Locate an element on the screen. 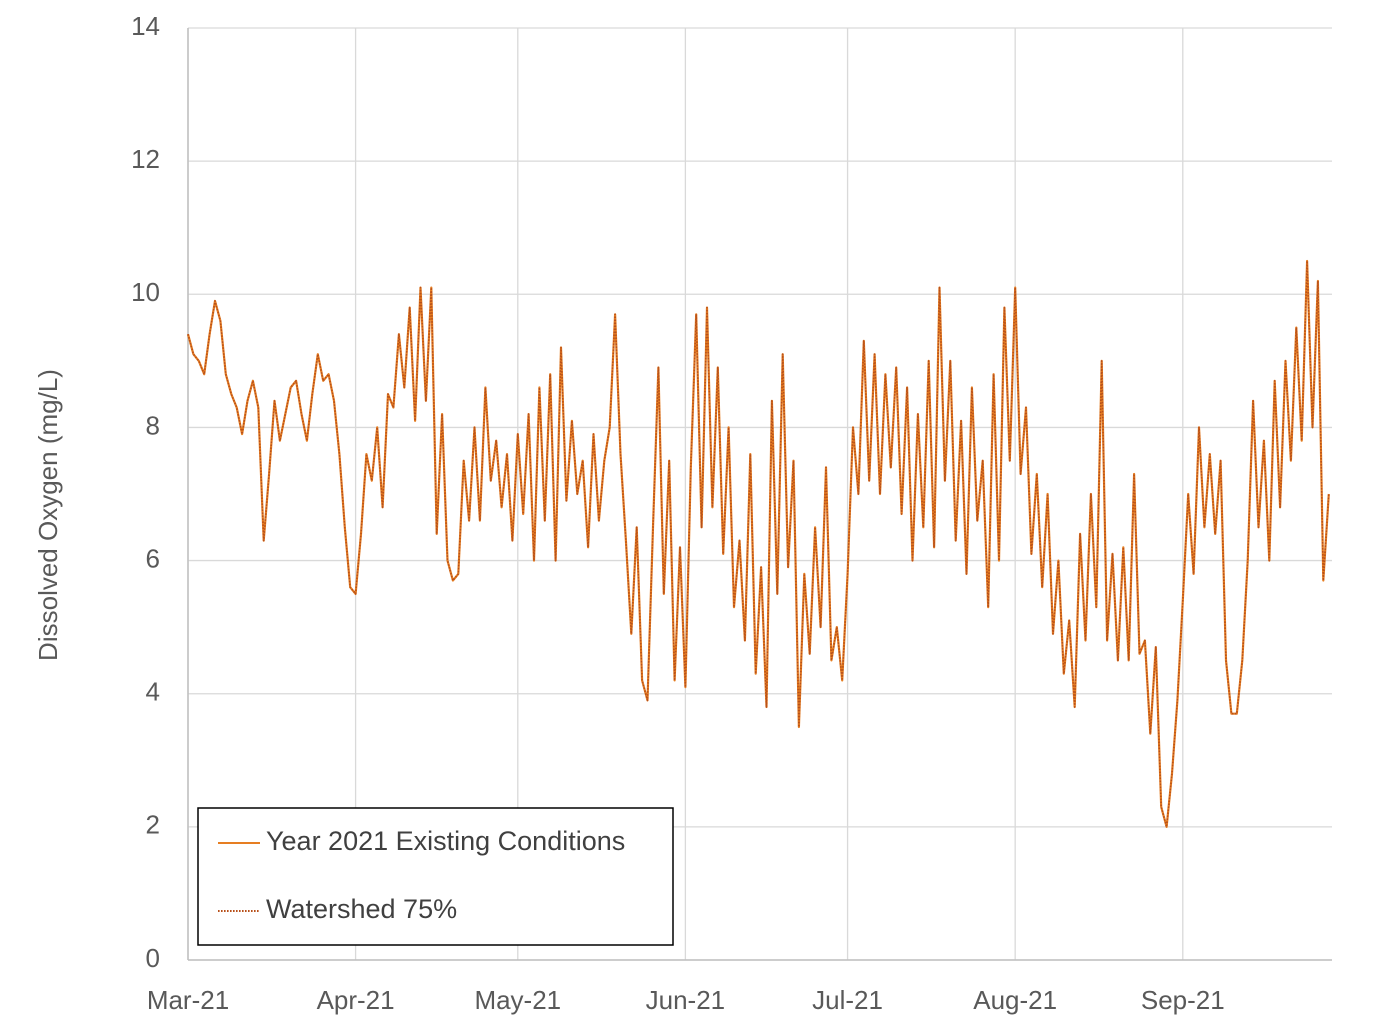  y-tick-label: 14 is located at coordinates (145, 26).